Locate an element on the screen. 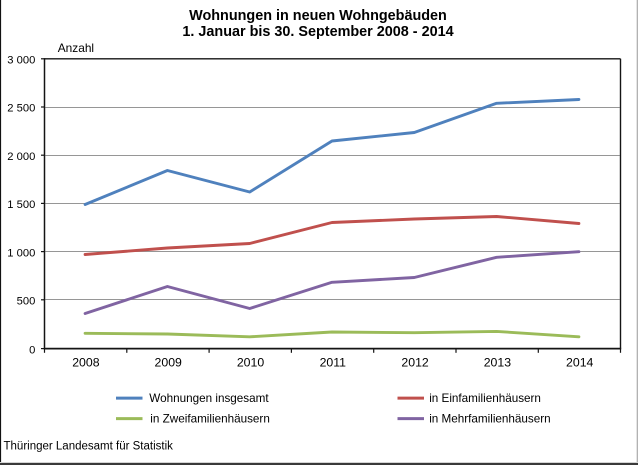 The width and height of the screenshot is (638, 465). svg-text:Wohnungen in neuen Wohngebäude: Wohnungen in neuen Wohngebäuden is located at coordinates (318, 16).